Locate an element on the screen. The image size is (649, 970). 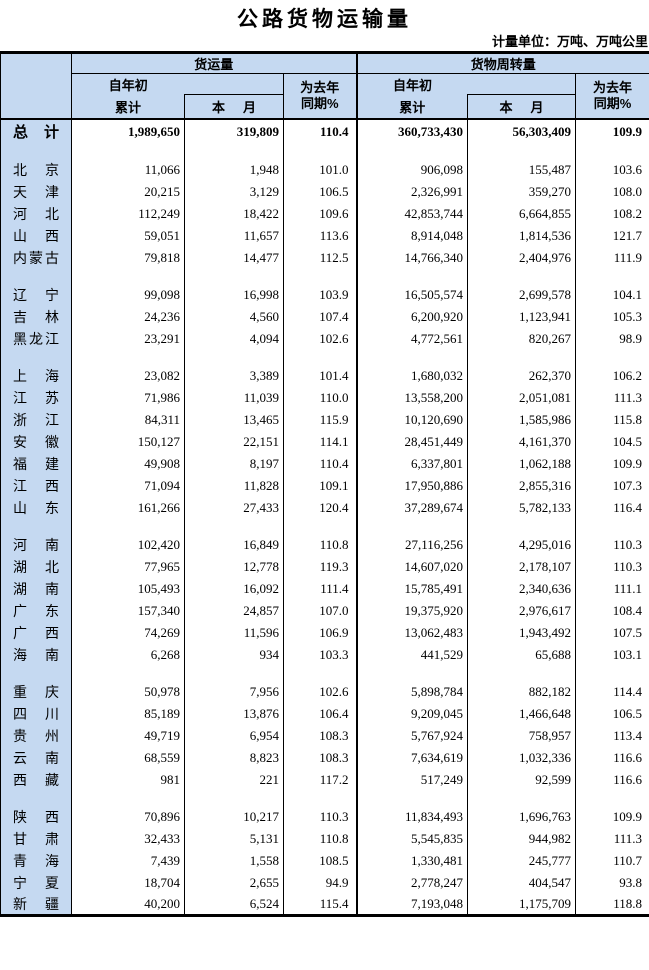
header-gap-freight is located at coordinates (234, 84).